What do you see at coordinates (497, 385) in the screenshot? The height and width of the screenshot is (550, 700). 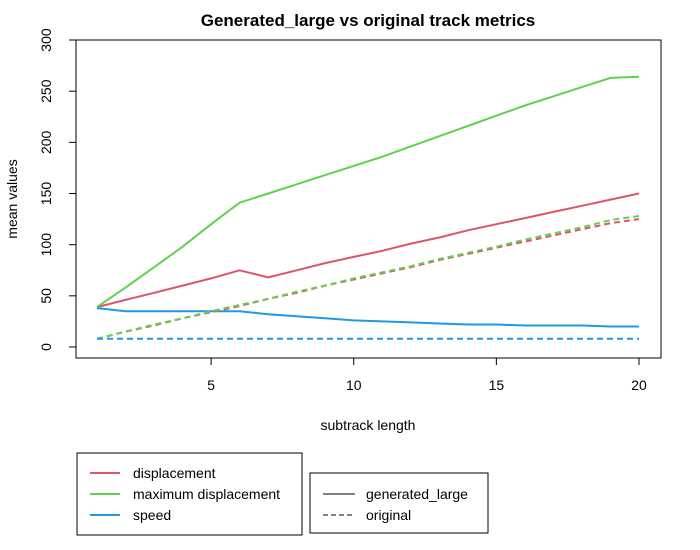 I see `x-tick-label: 15` at bounding box center [497, 385].